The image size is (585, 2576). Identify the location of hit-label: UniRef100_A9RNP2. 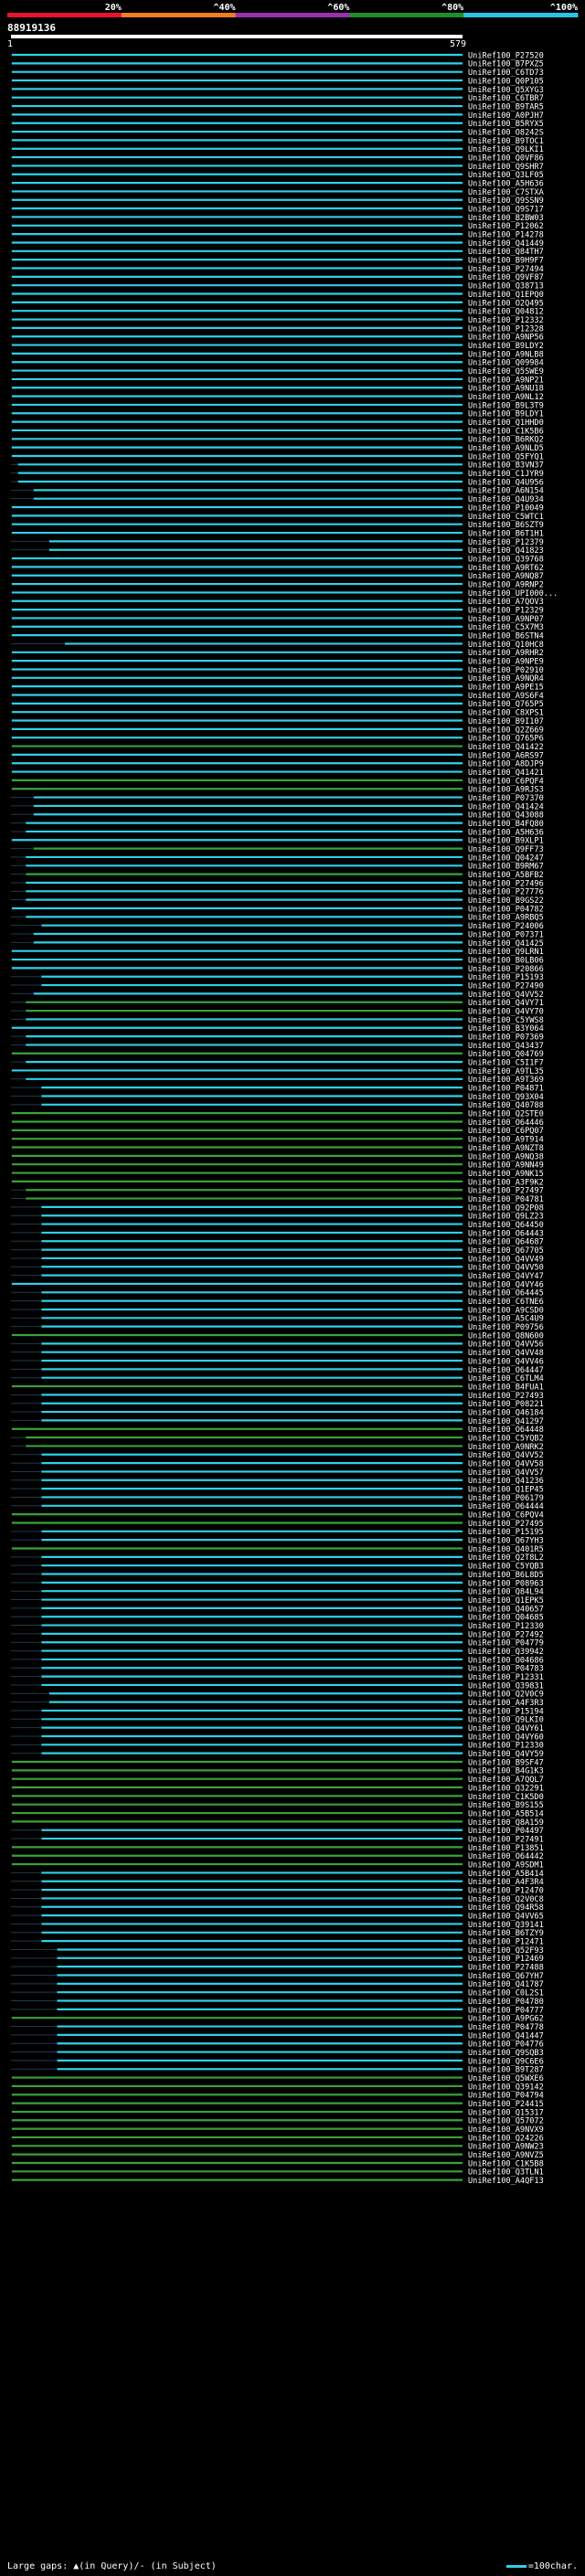
(506, 584).